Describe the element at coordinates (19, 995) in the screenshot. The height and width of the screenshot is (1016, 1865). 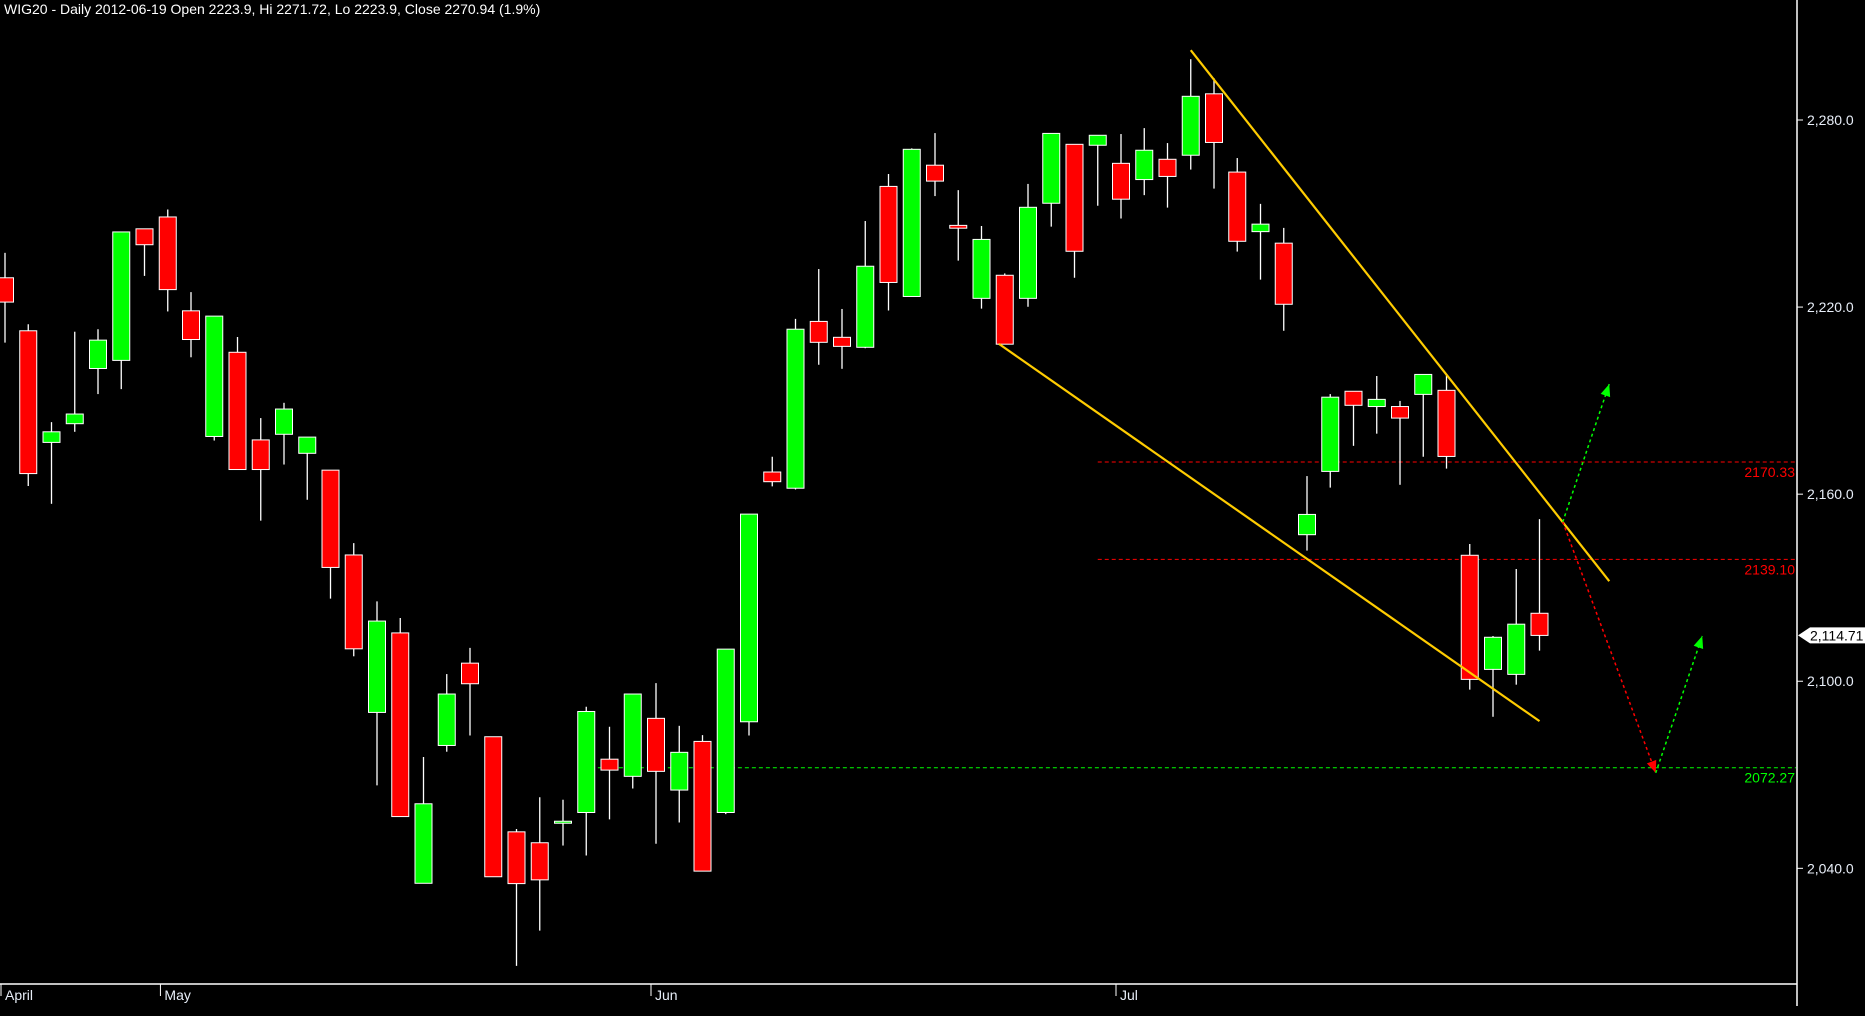
I see `month-label: April` at that location.